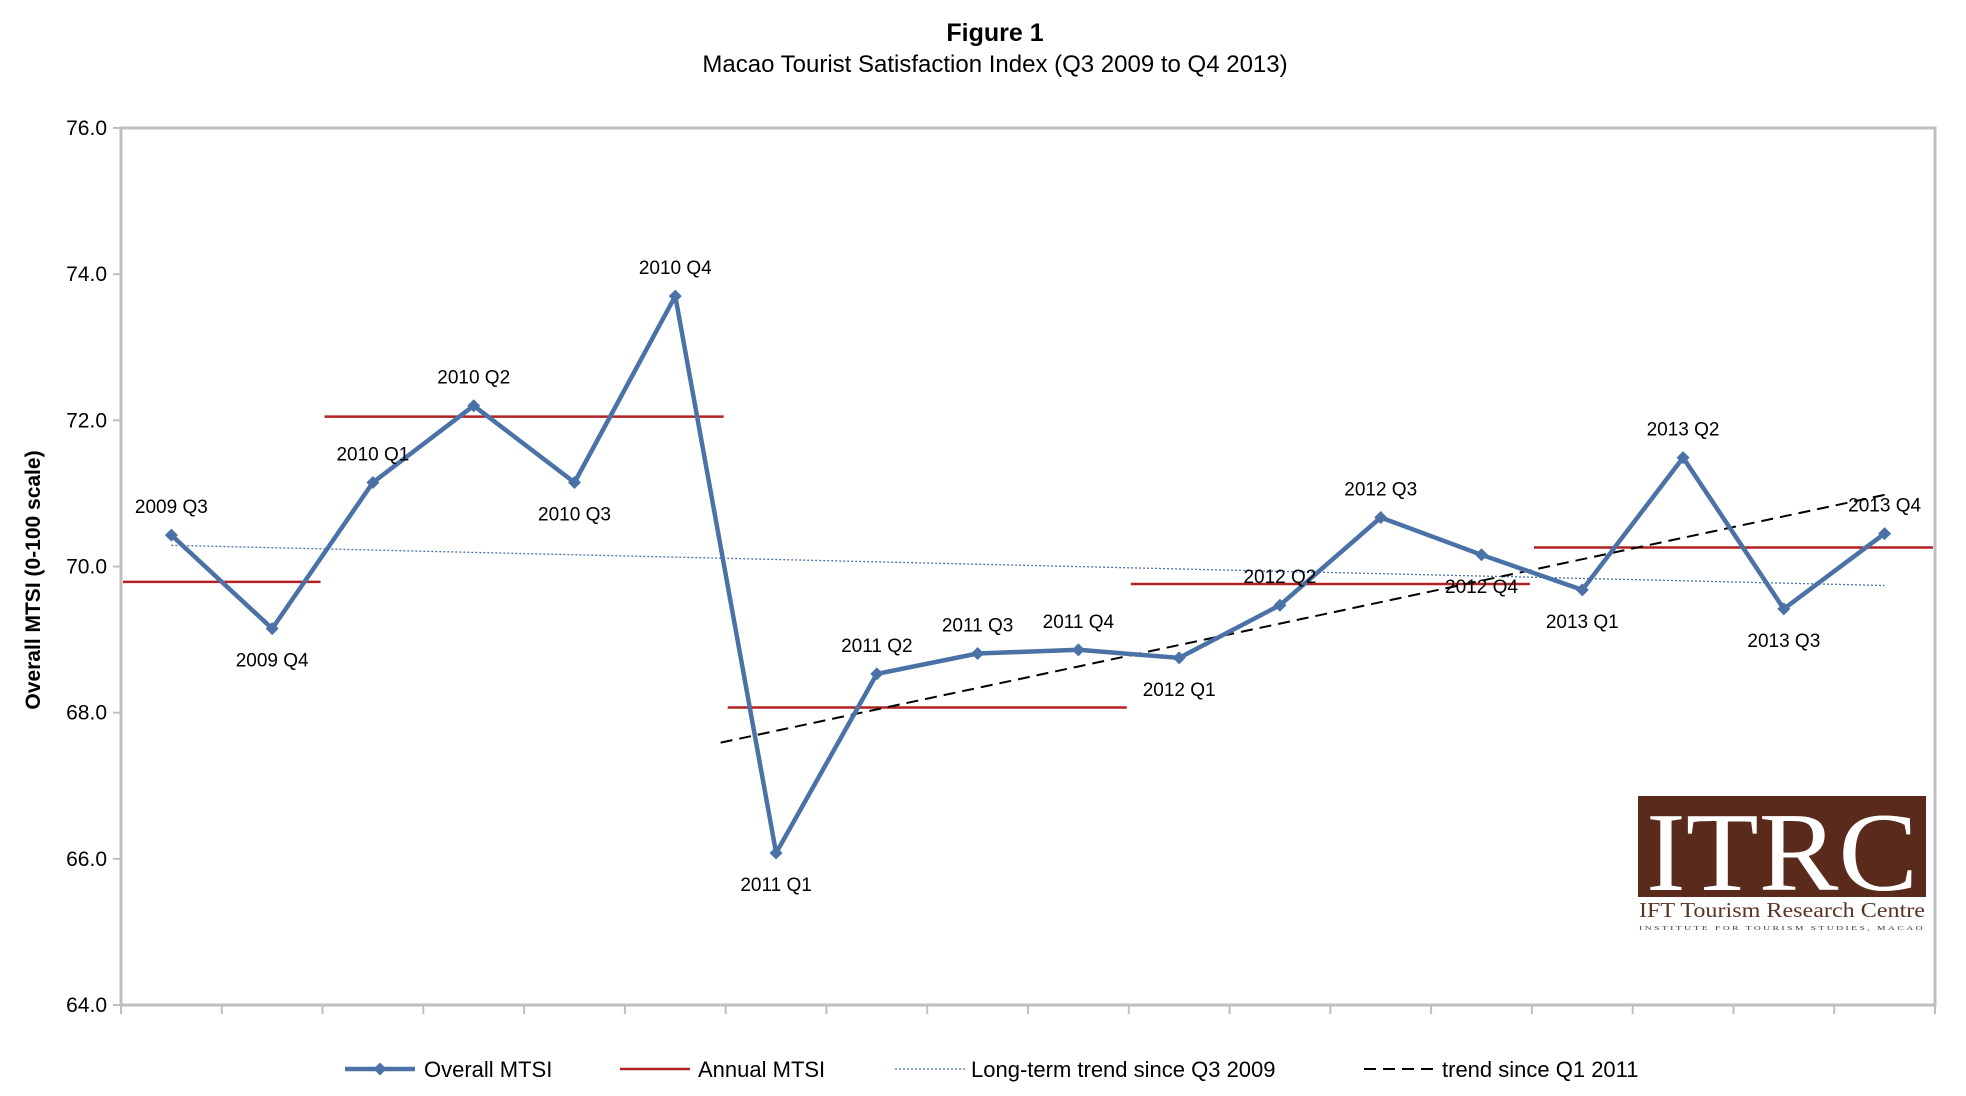 The height and width of the screenshot is (1096, 1966). What do you see at coordinates (1380, 490) in the screenshot?
I see `point-label: 2012 Q3` at bounding box center [1380, 490].